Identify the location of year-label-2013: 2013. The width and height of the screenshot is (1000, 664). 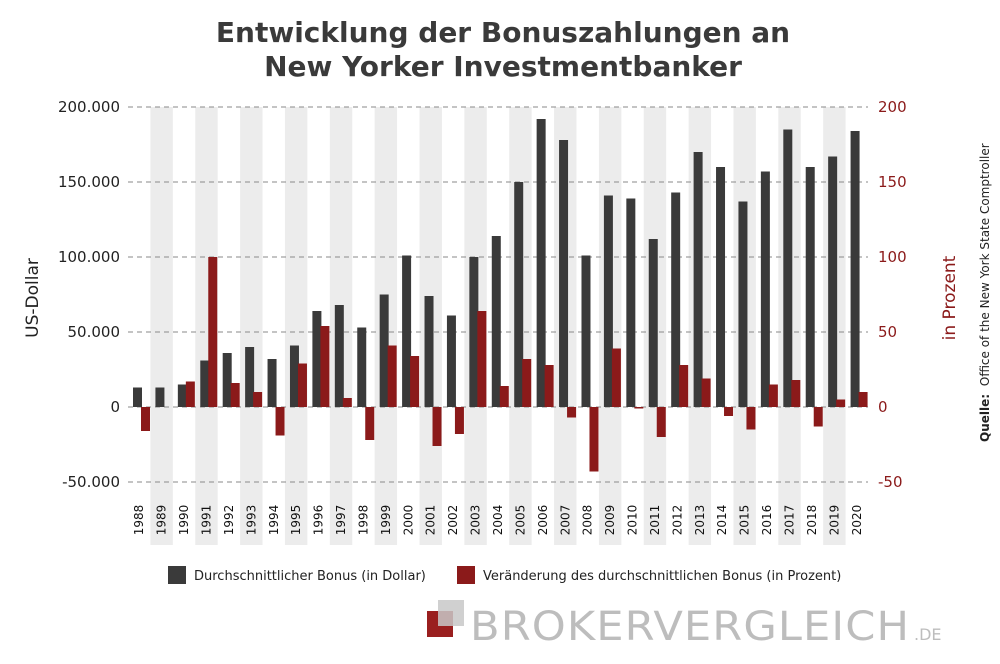
(700, 520).